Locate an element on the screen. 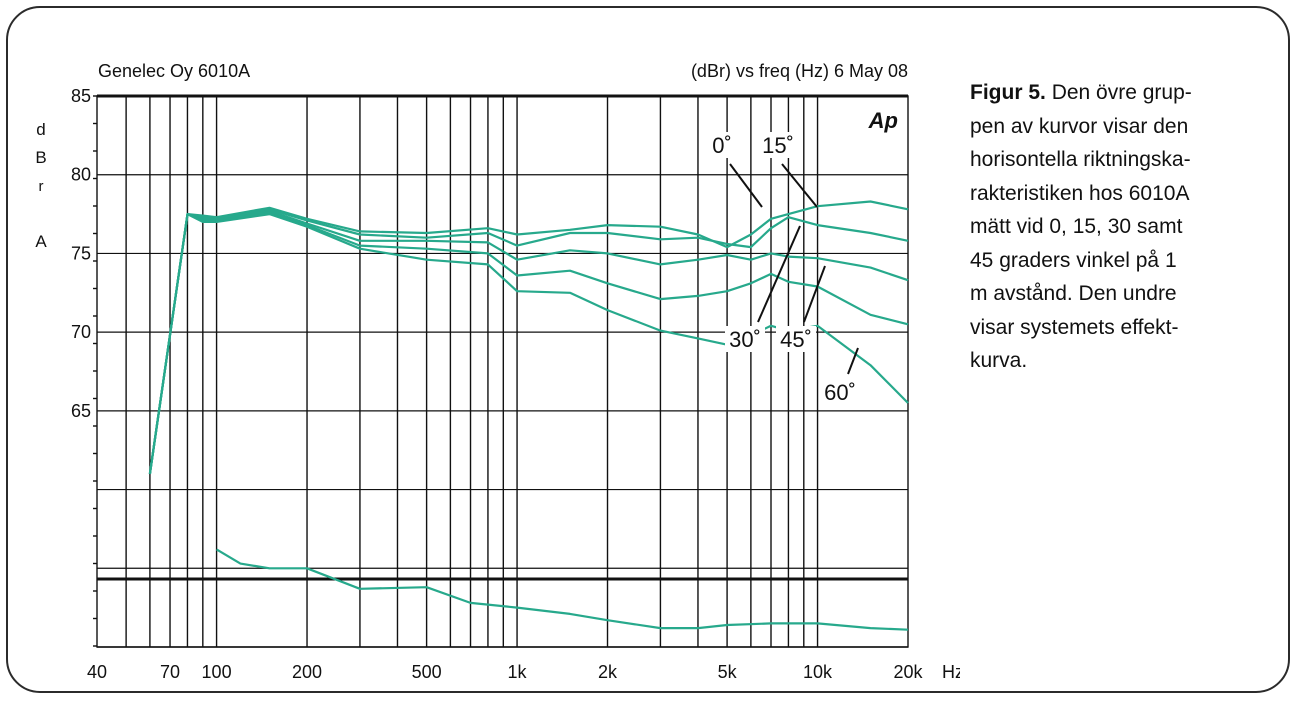 The width and height of the screenshot is (1298, 701). caption-line: Den övre grup- is located at coordinates (1121, 92).